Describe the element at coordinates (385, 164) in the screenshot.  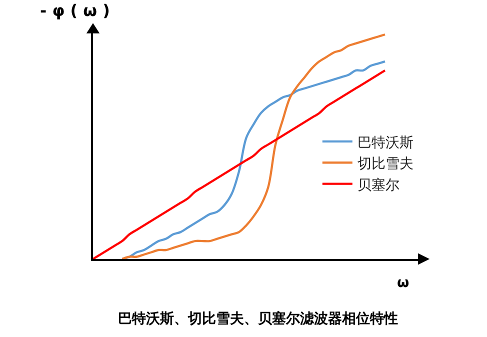
I see `legend-label: 切比雪夫` at that location.